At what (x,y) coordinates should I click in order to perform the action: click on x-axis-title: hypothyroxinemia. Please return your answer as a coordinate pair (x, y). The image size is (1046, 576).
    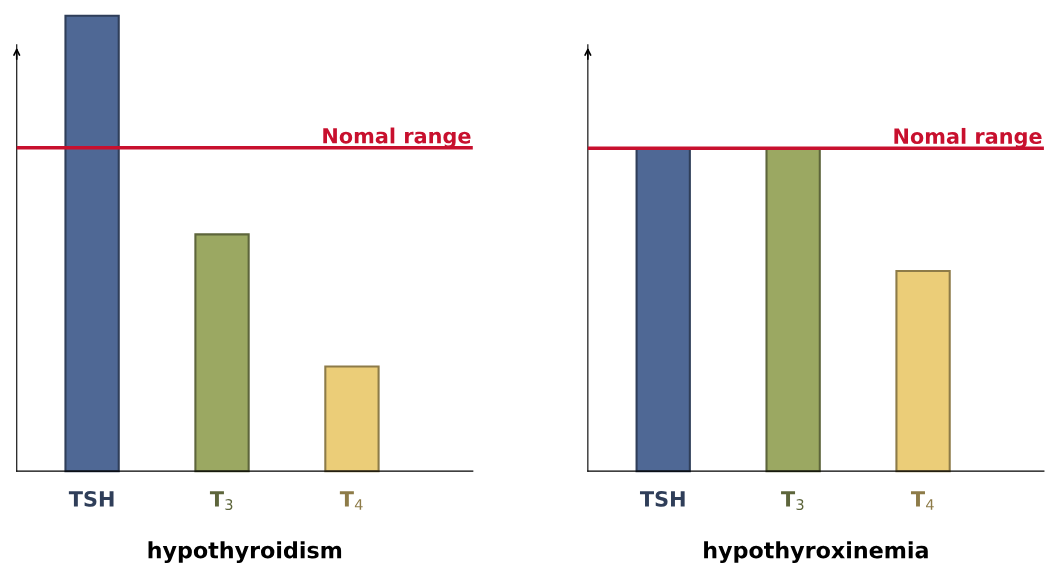
    Looking at the image, I should click on (816, 552).